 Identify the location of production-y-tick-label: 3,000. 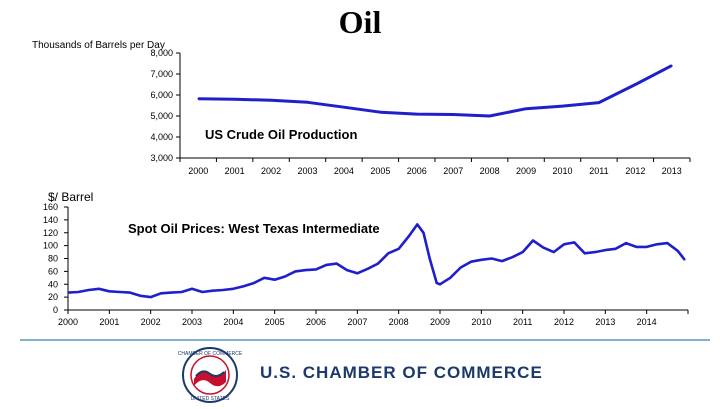
(161, 158).